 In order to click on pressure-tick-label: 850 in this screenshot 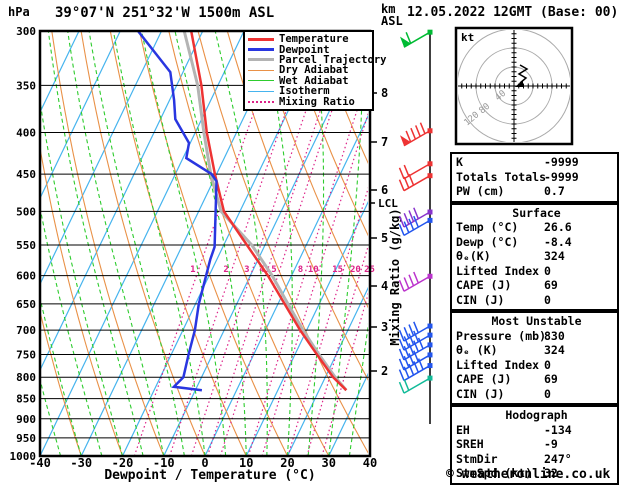, I will do `click(26, 399)`.